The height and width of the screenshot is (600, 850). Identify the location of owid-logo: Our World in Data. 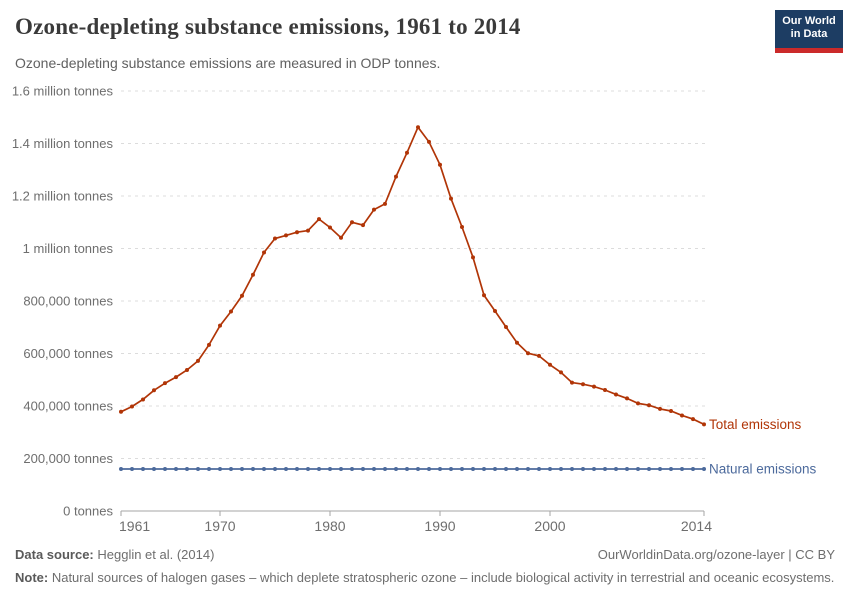
(809, 31).